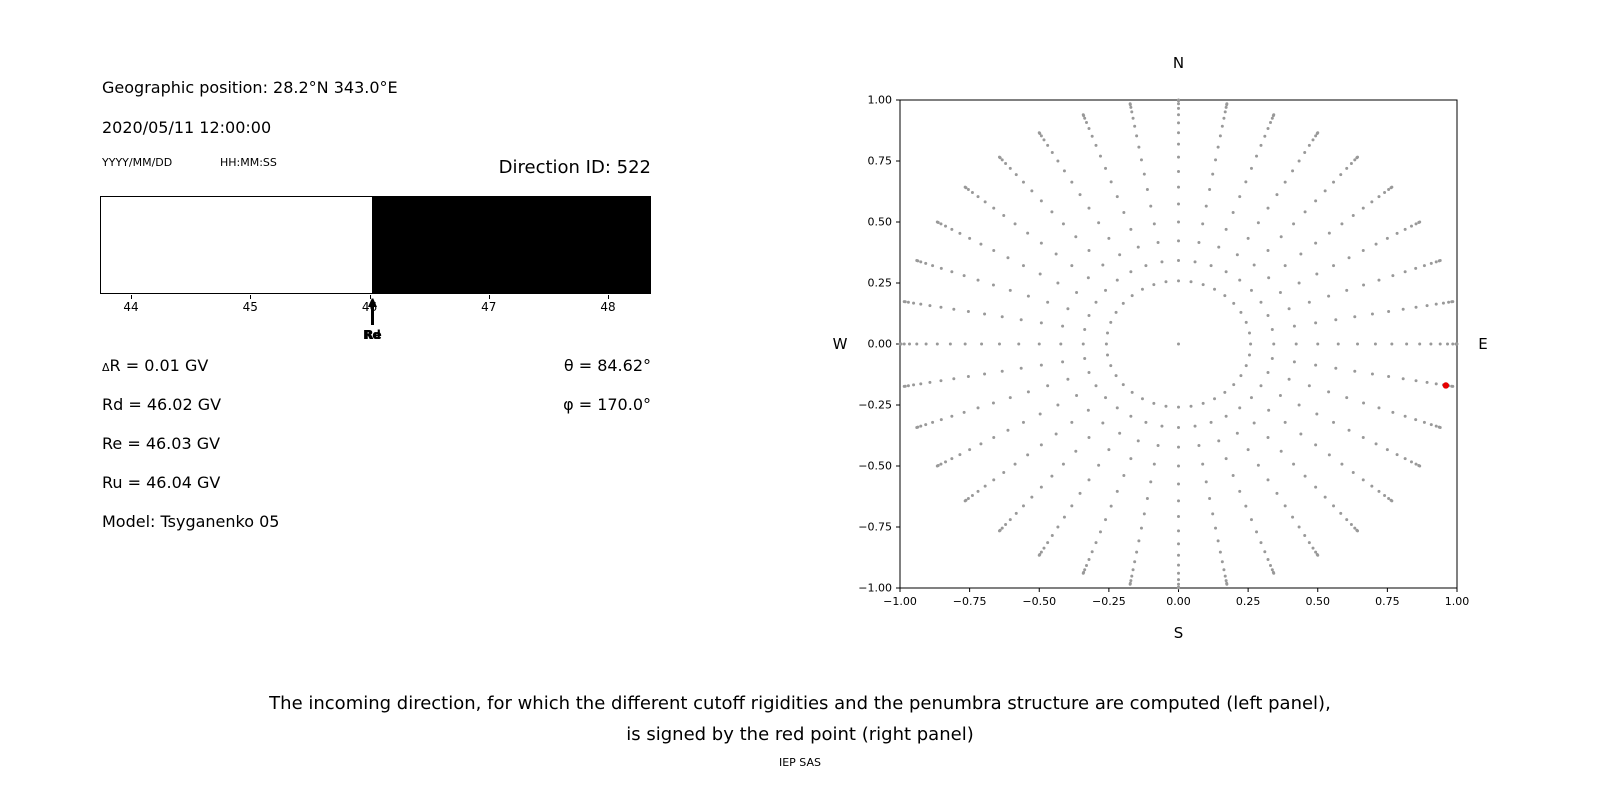 The image size is (1600, 800). What do you see at coordinates (191, 521) in the screenshot?
I see `model-text: Model: Tsyganenko 05` at bounding box center [191, 521].